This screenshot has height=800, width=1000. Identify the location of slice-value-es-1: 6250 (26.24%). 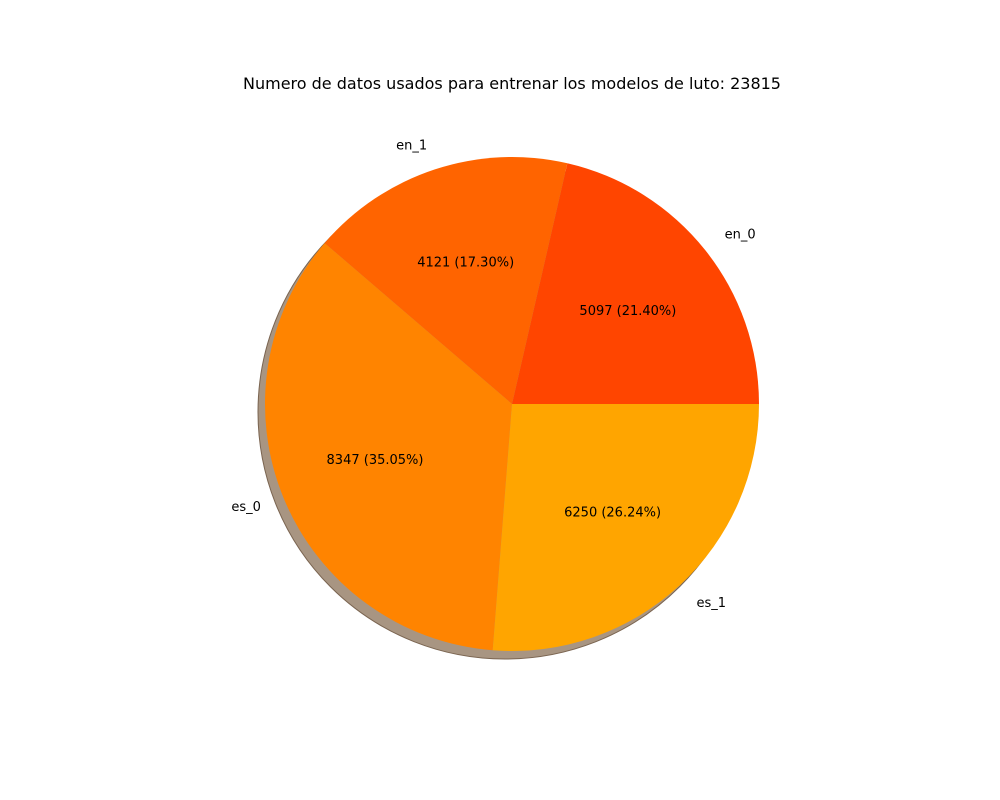
(612, 512).